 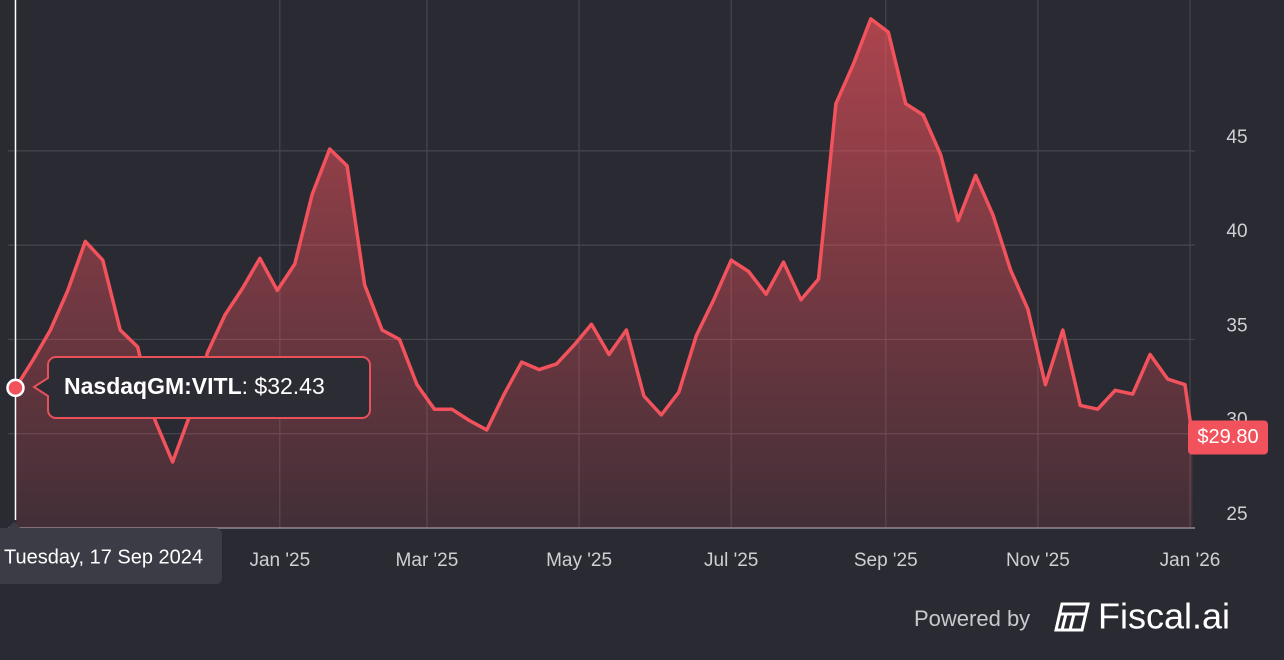 I want to click on x-tick-label: Mar '25, so click(x=427, y=560).